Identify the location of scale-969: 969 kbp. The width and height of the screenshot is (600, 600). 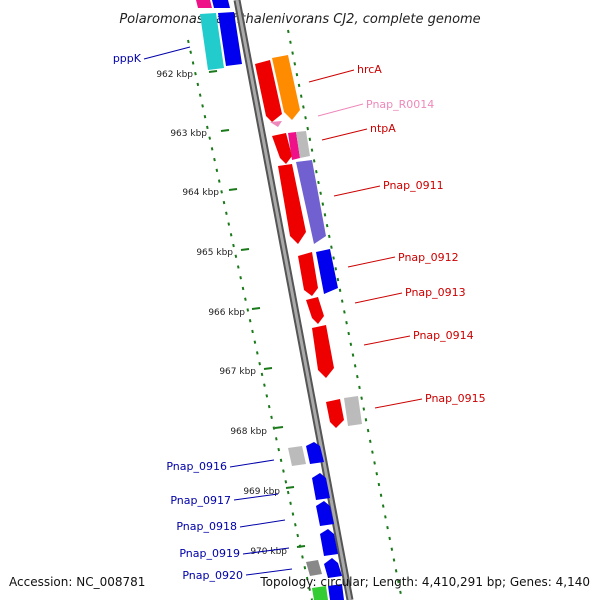
(269, 491).